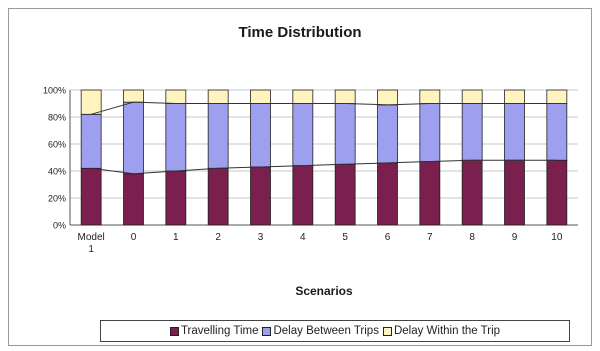 This screenshot has width=600, height=351. I want to click on x-tick-label: 0, so click(134, 237).